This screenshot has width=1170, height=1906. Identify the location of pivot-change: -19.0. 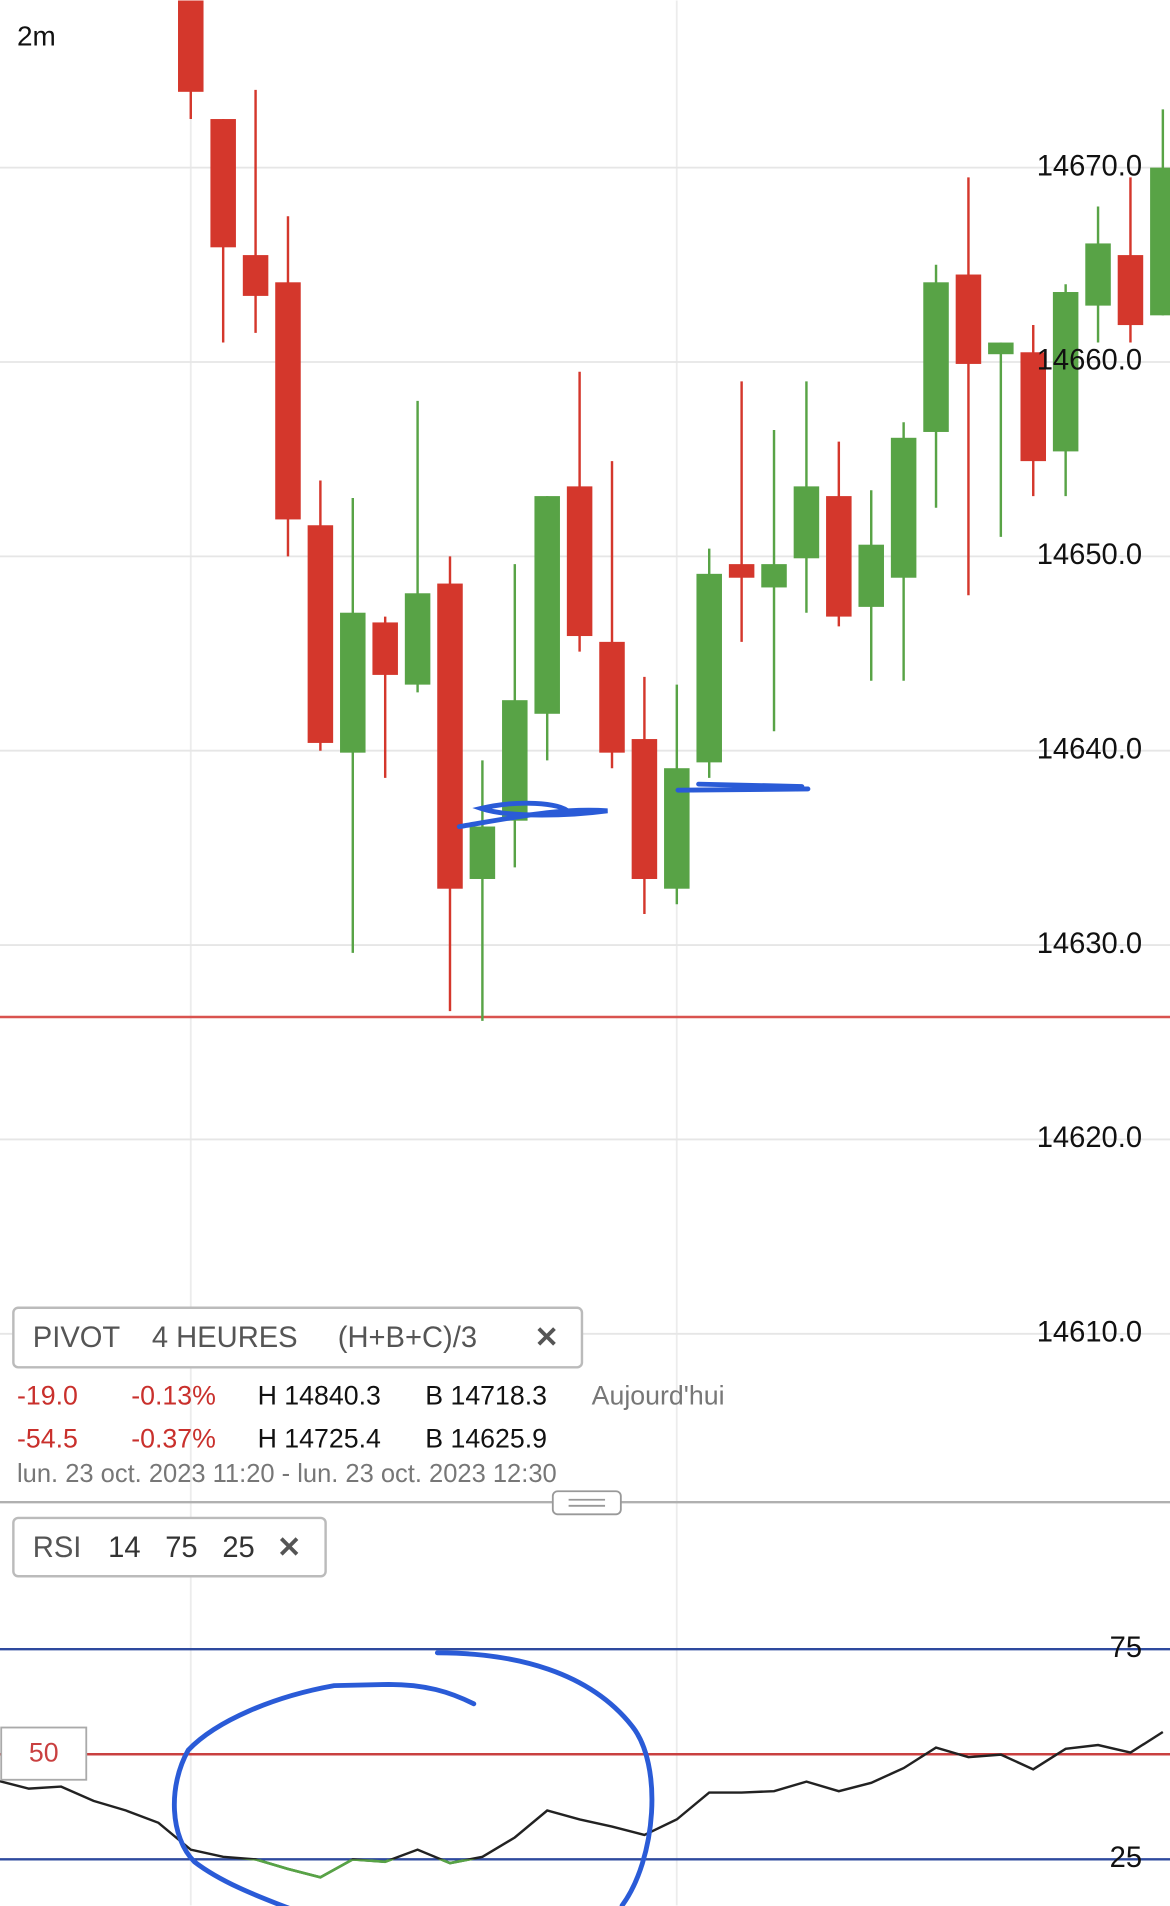
(47, 1396).